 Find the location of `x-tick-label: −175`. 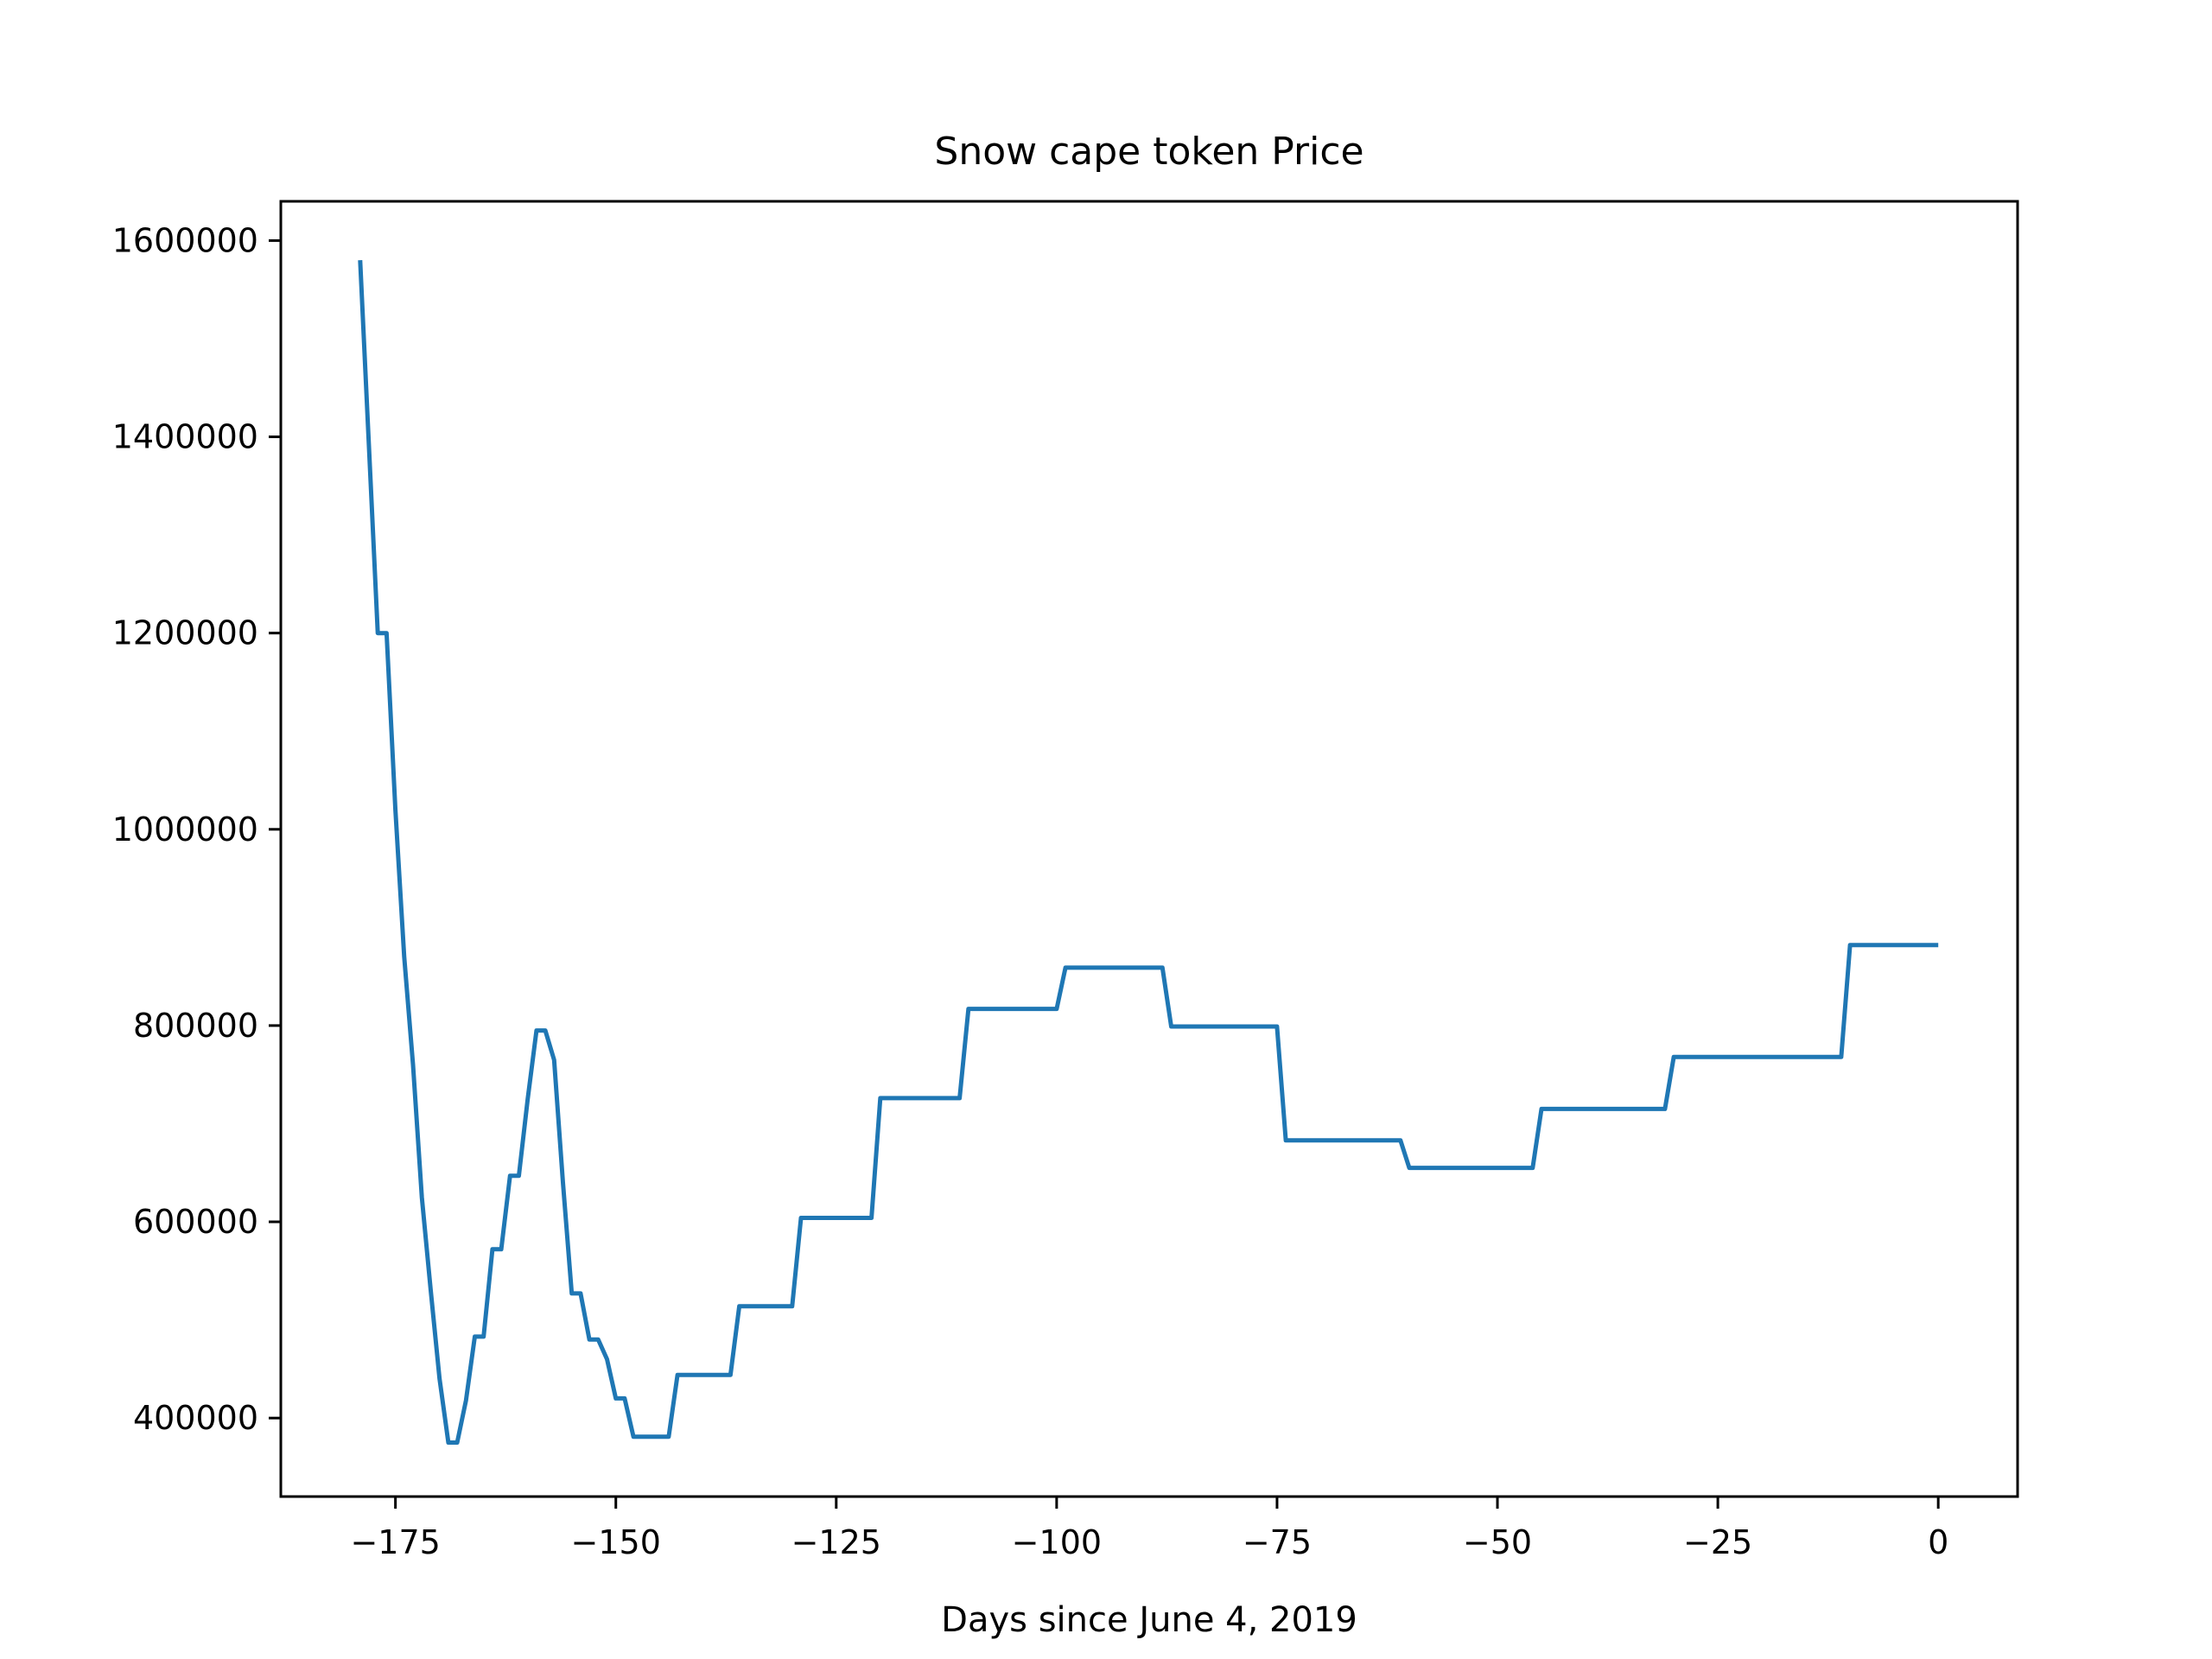

x-tick-label: −175 is located at coordinates (395, 1542).